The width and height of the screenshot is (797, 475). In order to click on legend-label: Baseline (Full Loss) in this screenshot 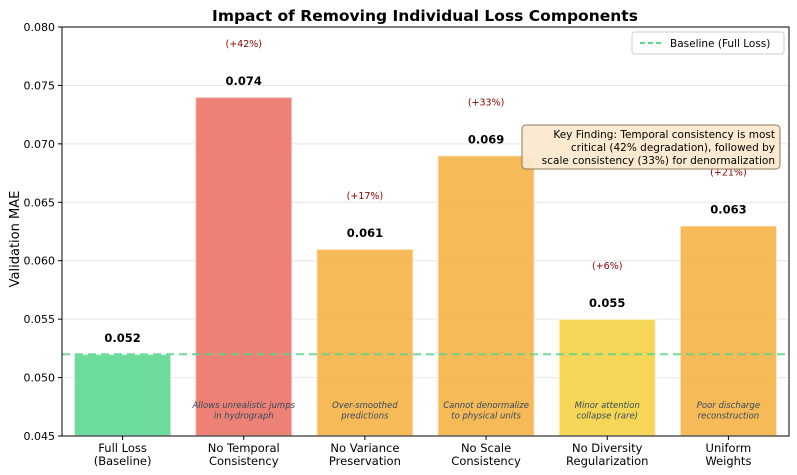, I will do `click(720, 44)`.